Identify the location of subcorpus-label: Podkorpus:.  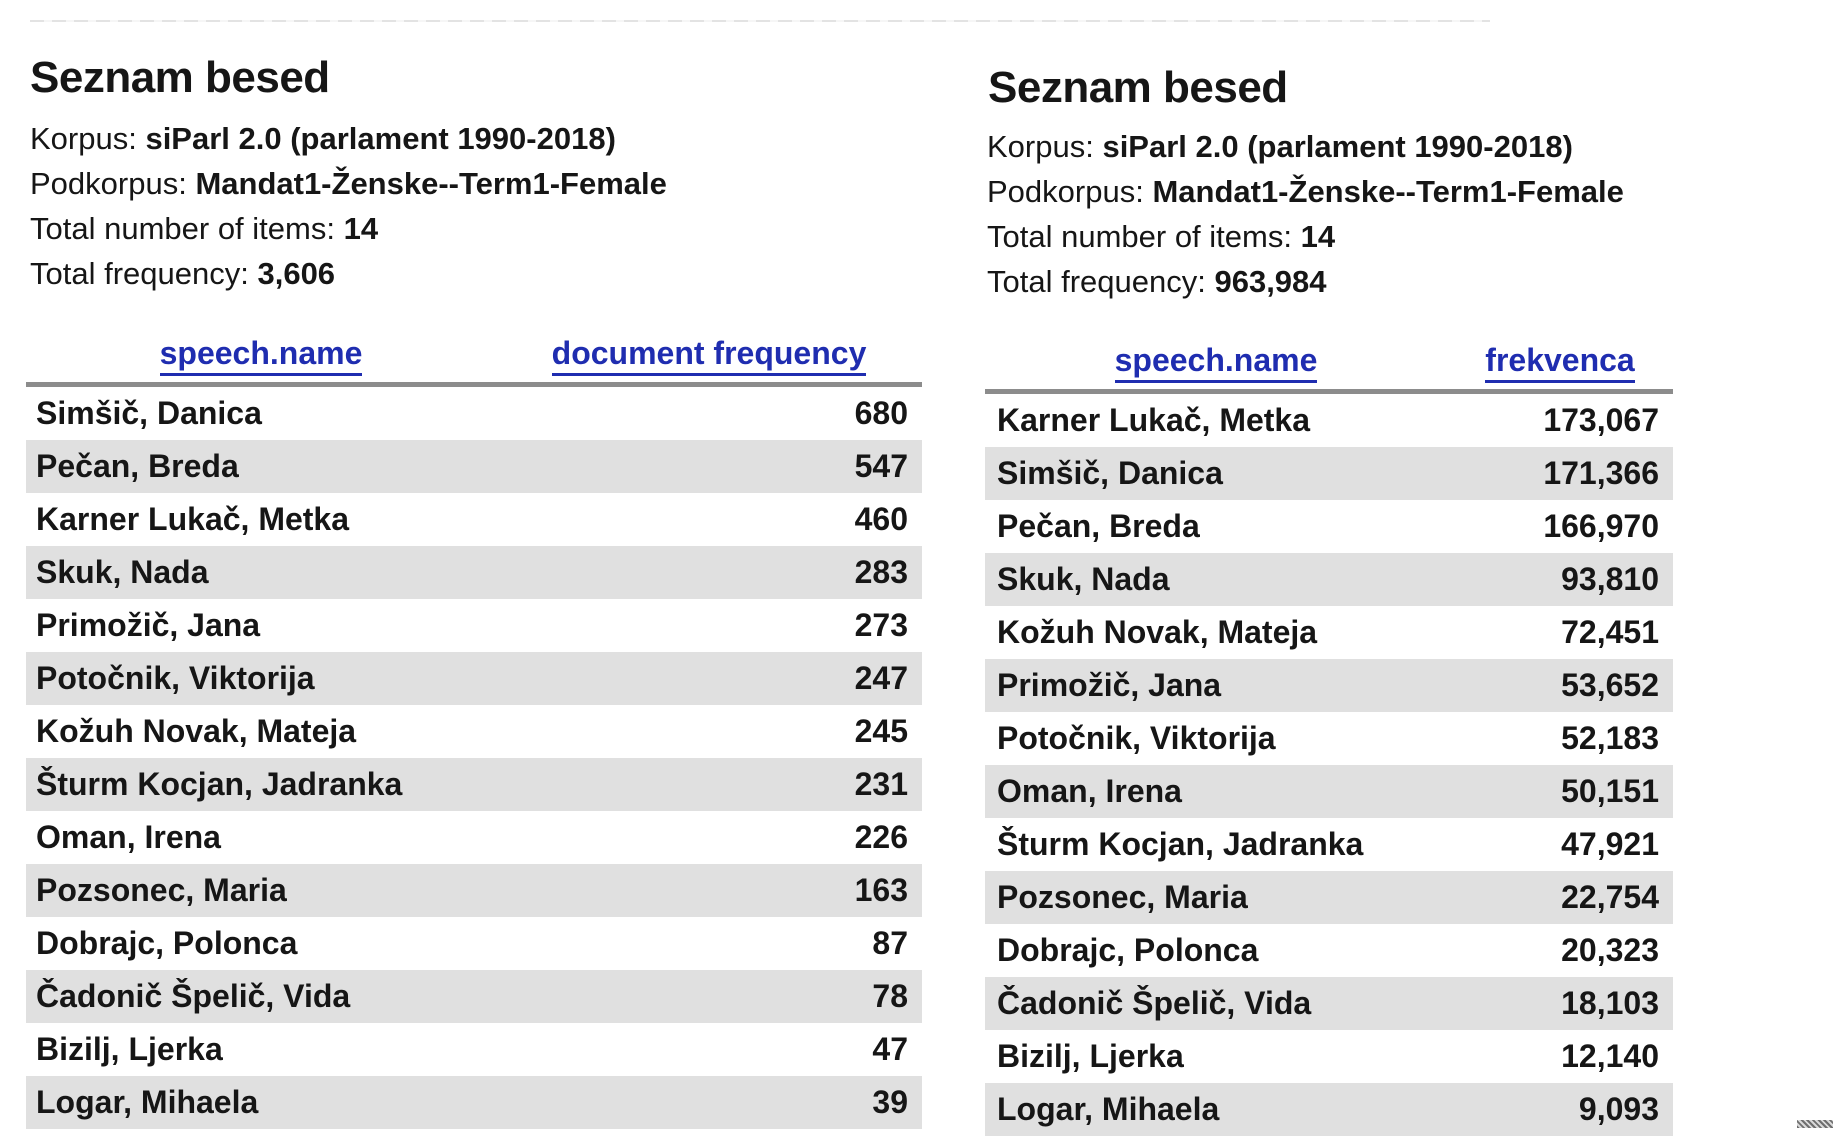
(1070, 191).